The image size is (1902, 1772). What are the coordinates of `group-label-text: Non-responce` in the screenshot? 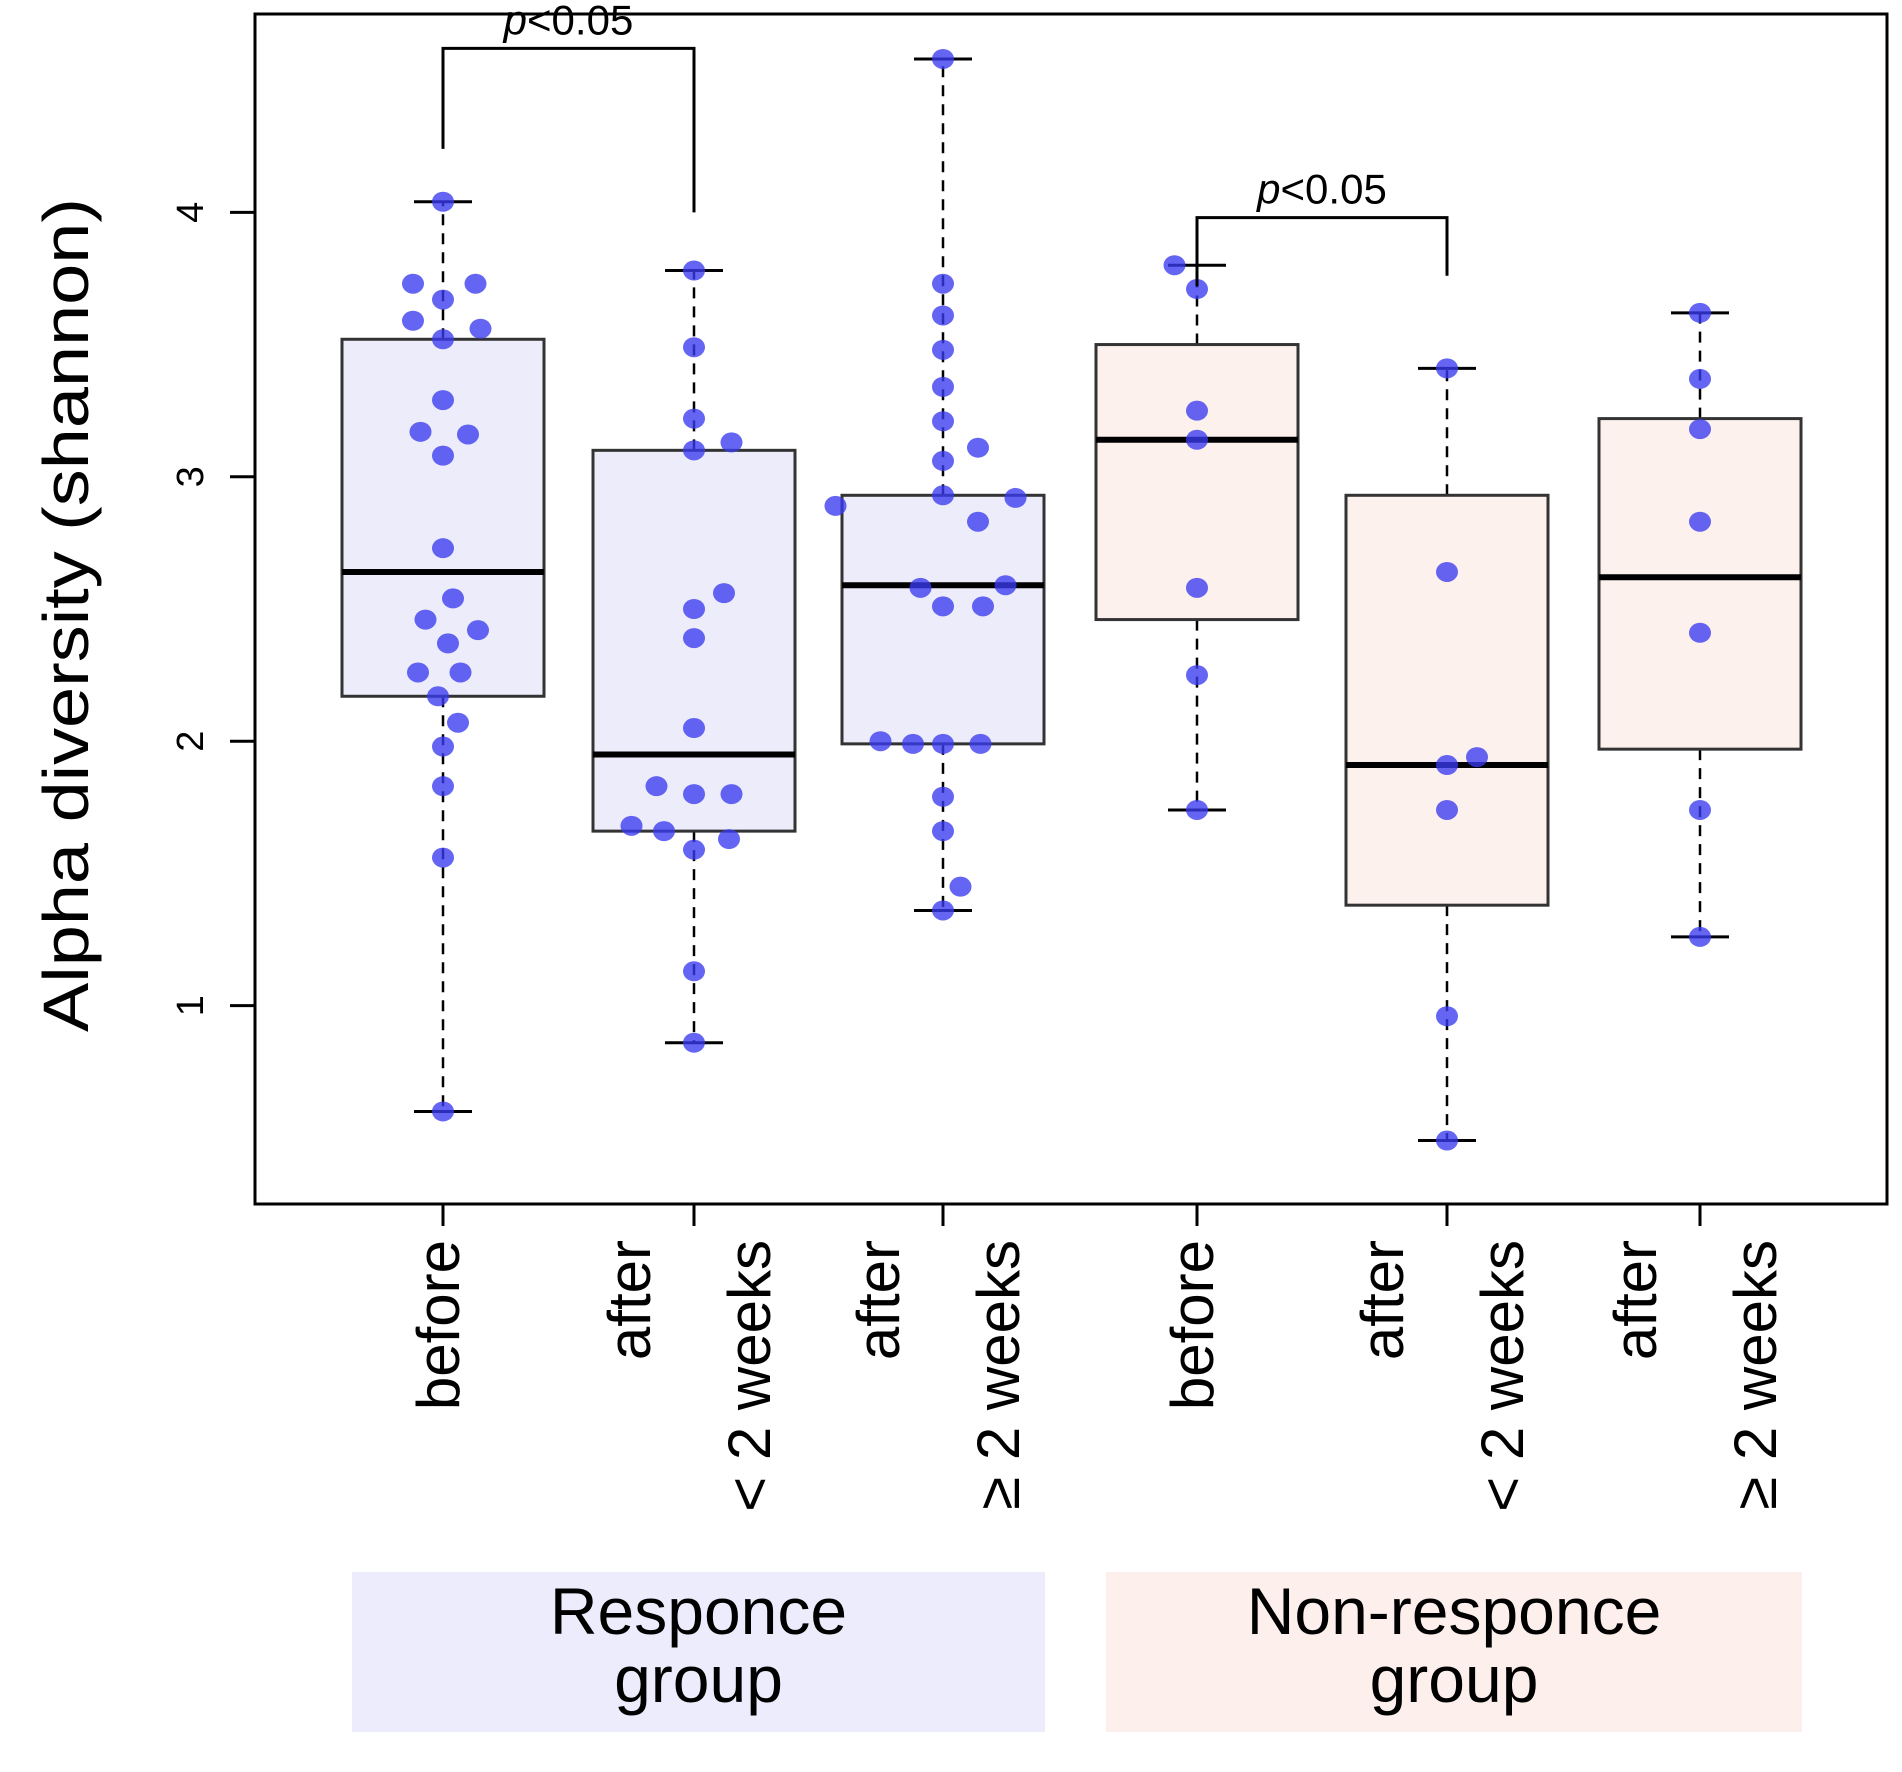 It's located at (1454, 1611).